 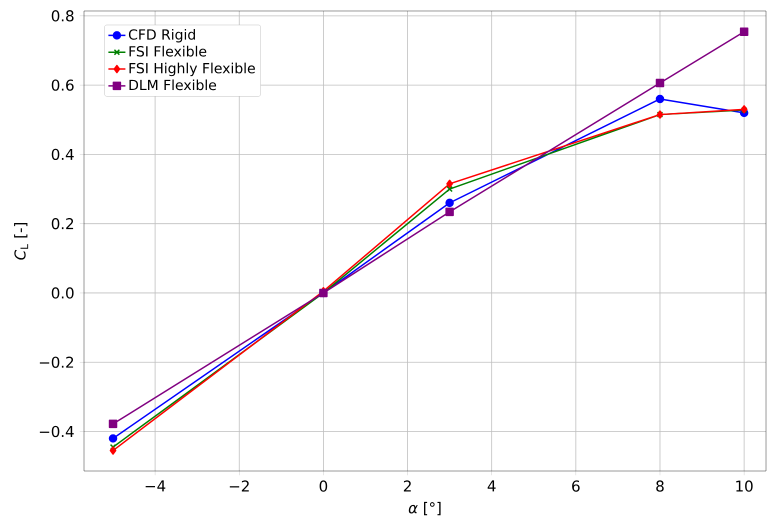 What do you see at coordinates (57, 432) in the screenshot?
I see `y-tick-label: −0.4` at bounding box center [57, 432].